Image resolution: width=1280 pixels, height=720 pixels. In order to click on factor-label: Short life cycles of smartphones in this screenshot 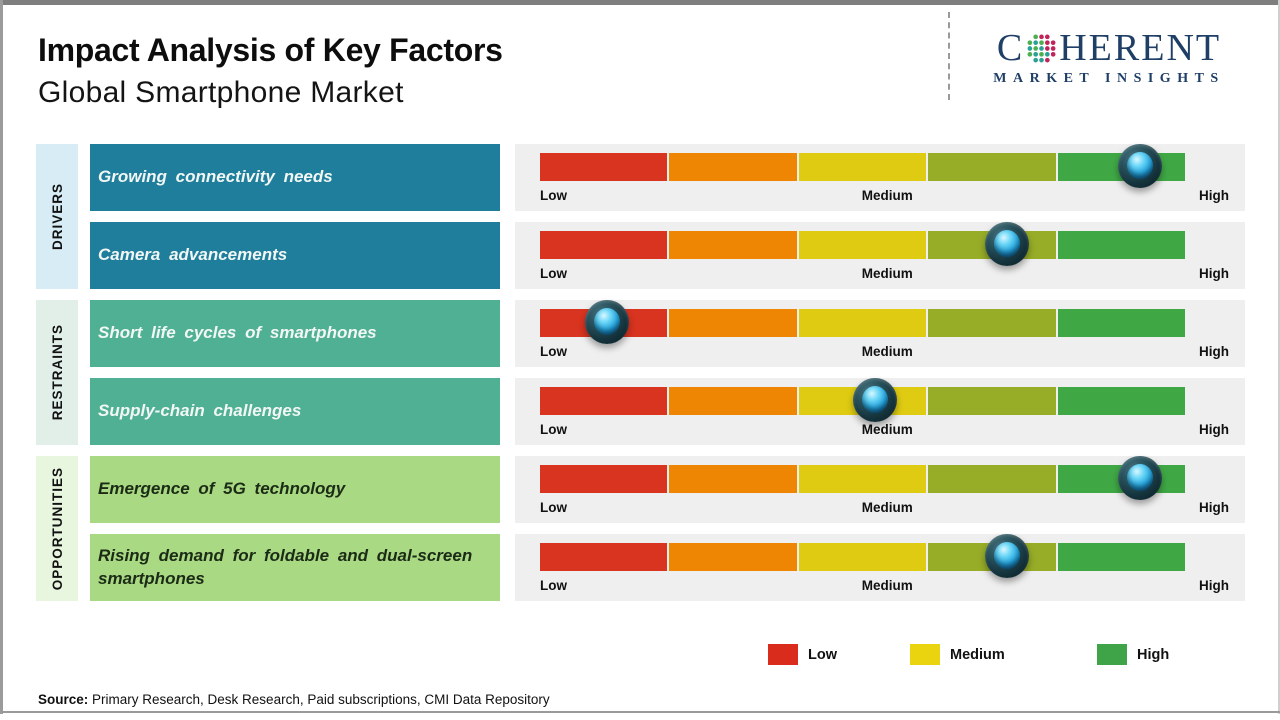, I will do `click(237, 333)`.